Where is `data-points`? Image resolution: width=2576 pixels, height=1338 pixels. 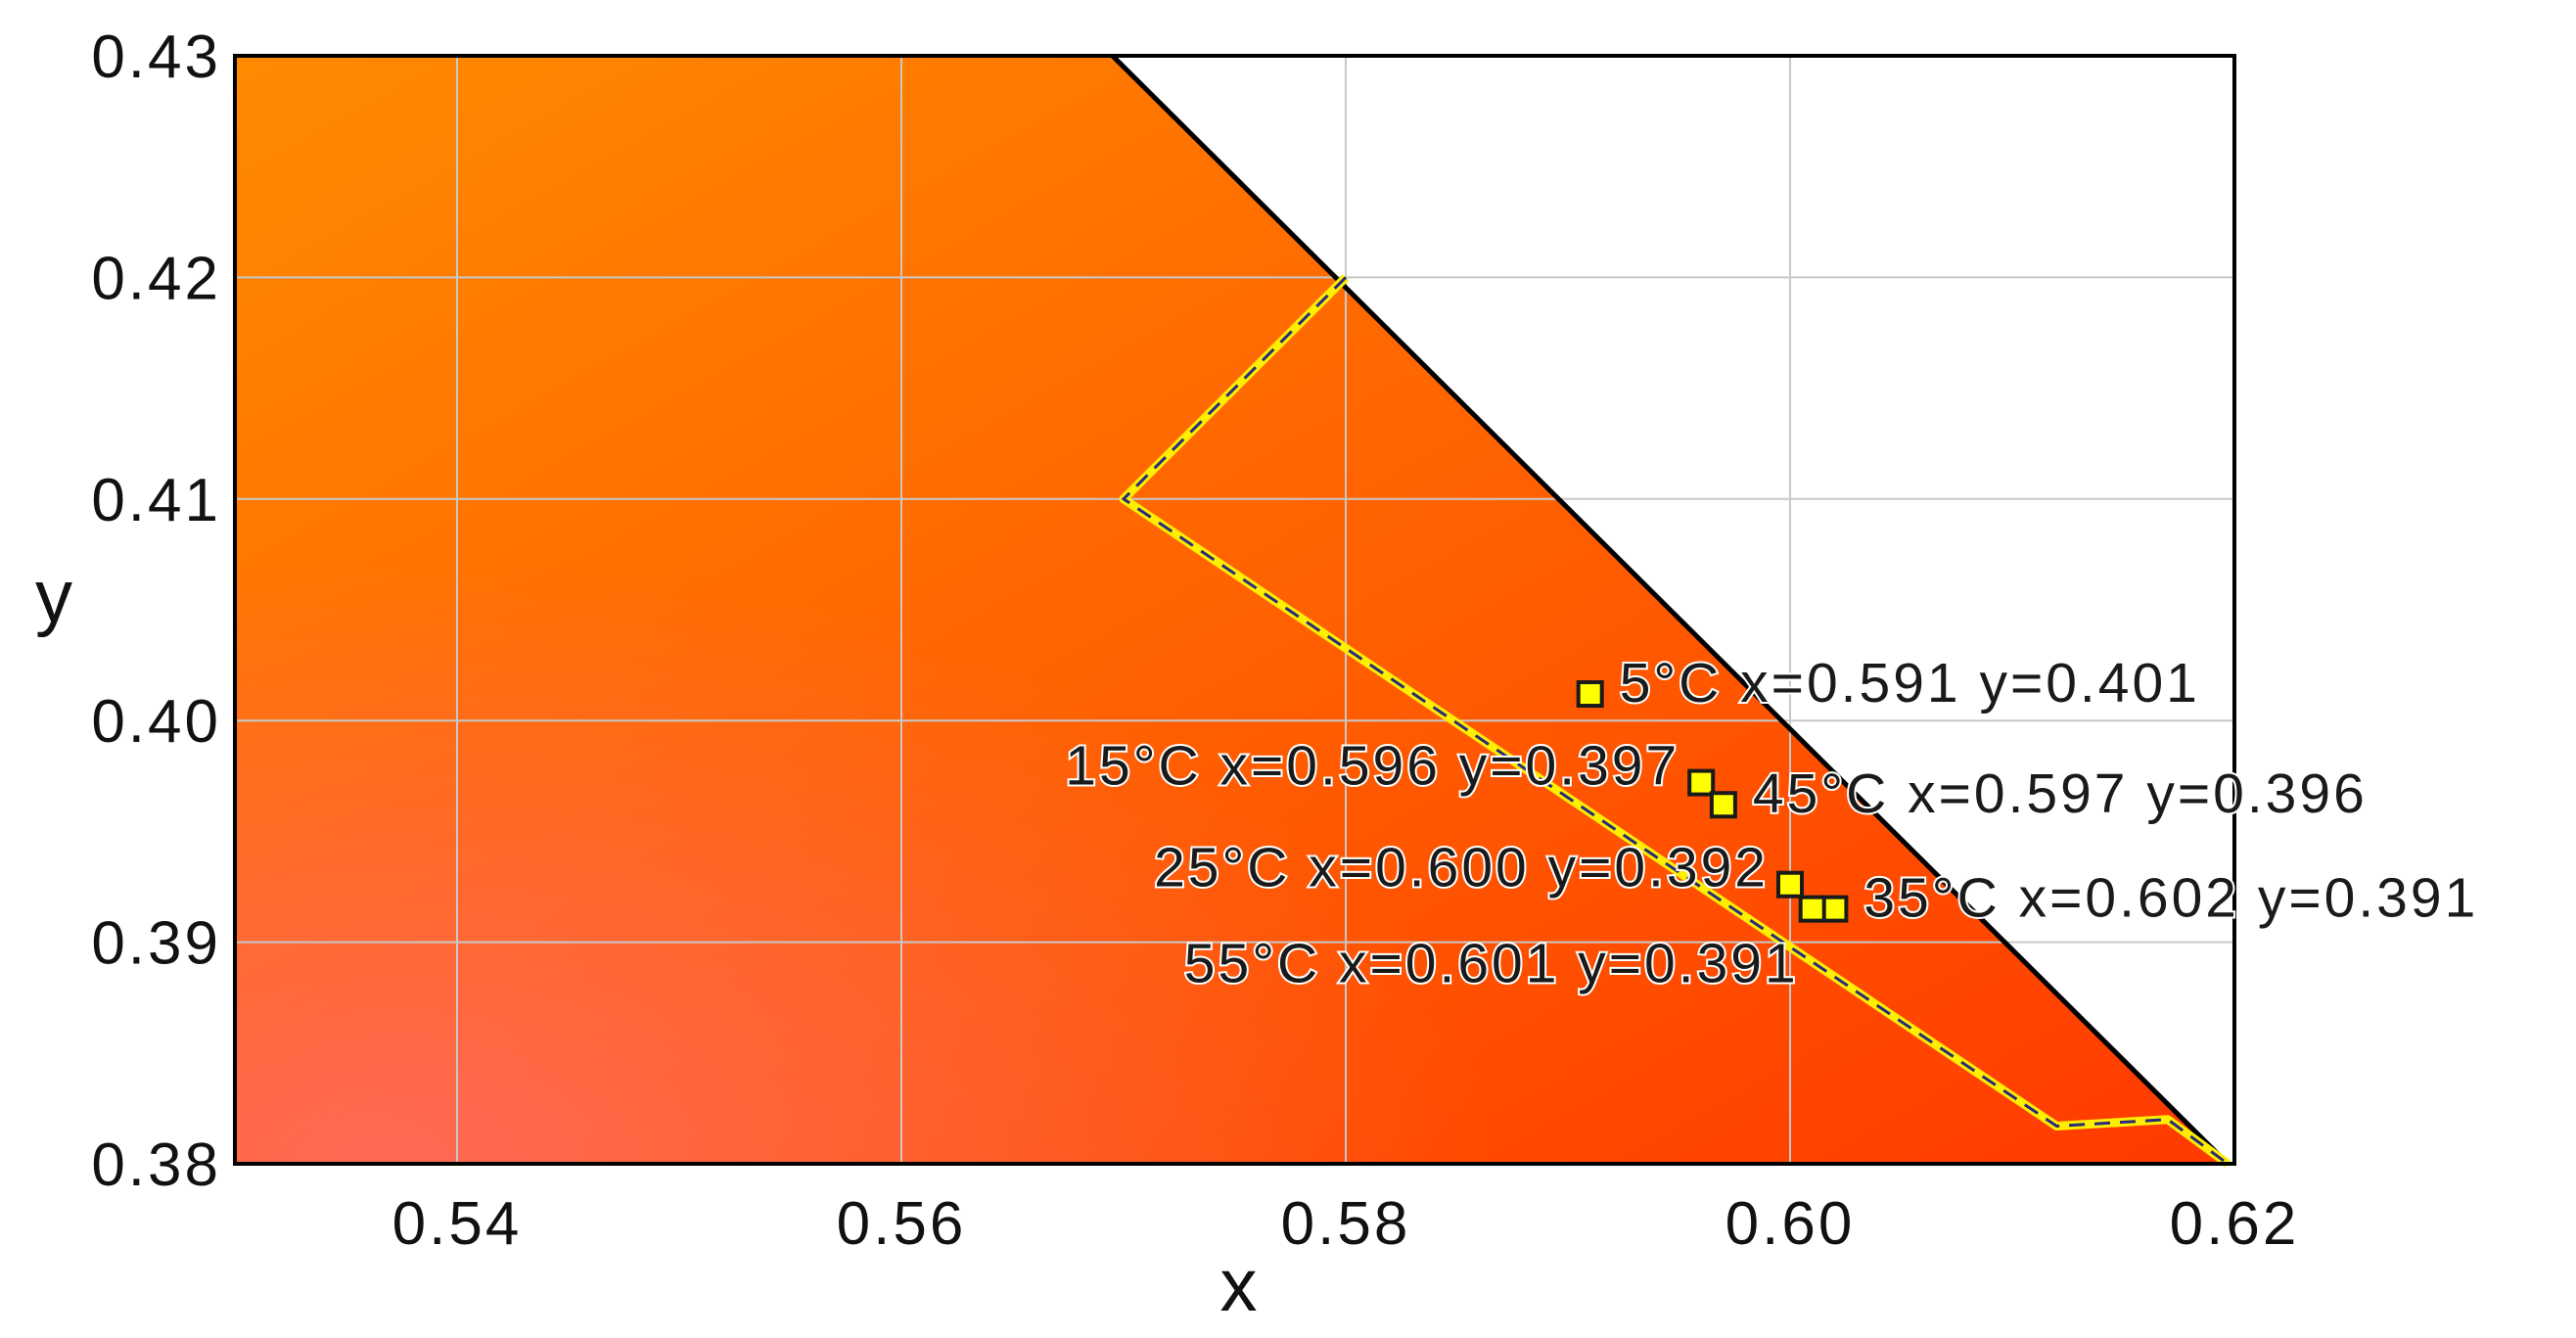 data-points is located at coordinates (1713, 802).